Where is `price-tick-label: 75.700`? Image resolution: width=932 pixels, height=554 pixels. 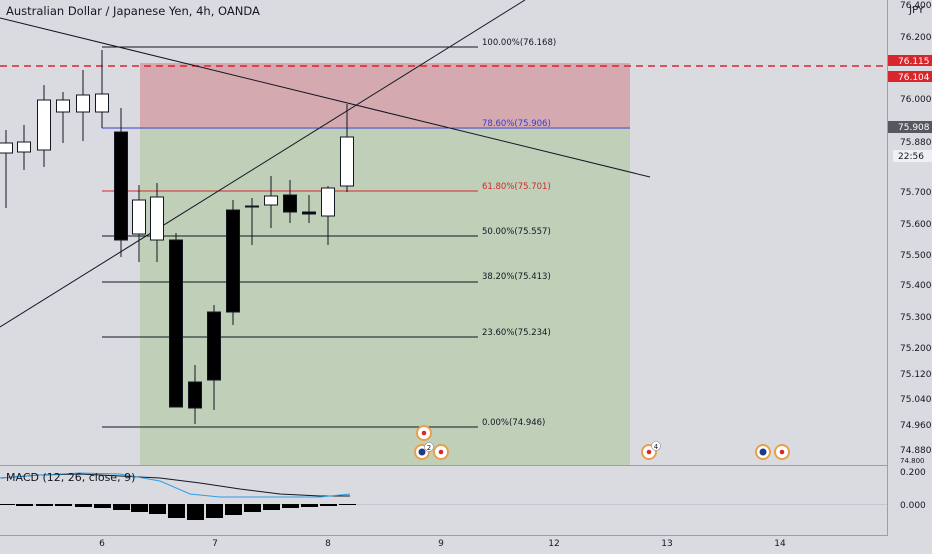
price-tick-label: 75.700 is located at coordinates (916, 193).